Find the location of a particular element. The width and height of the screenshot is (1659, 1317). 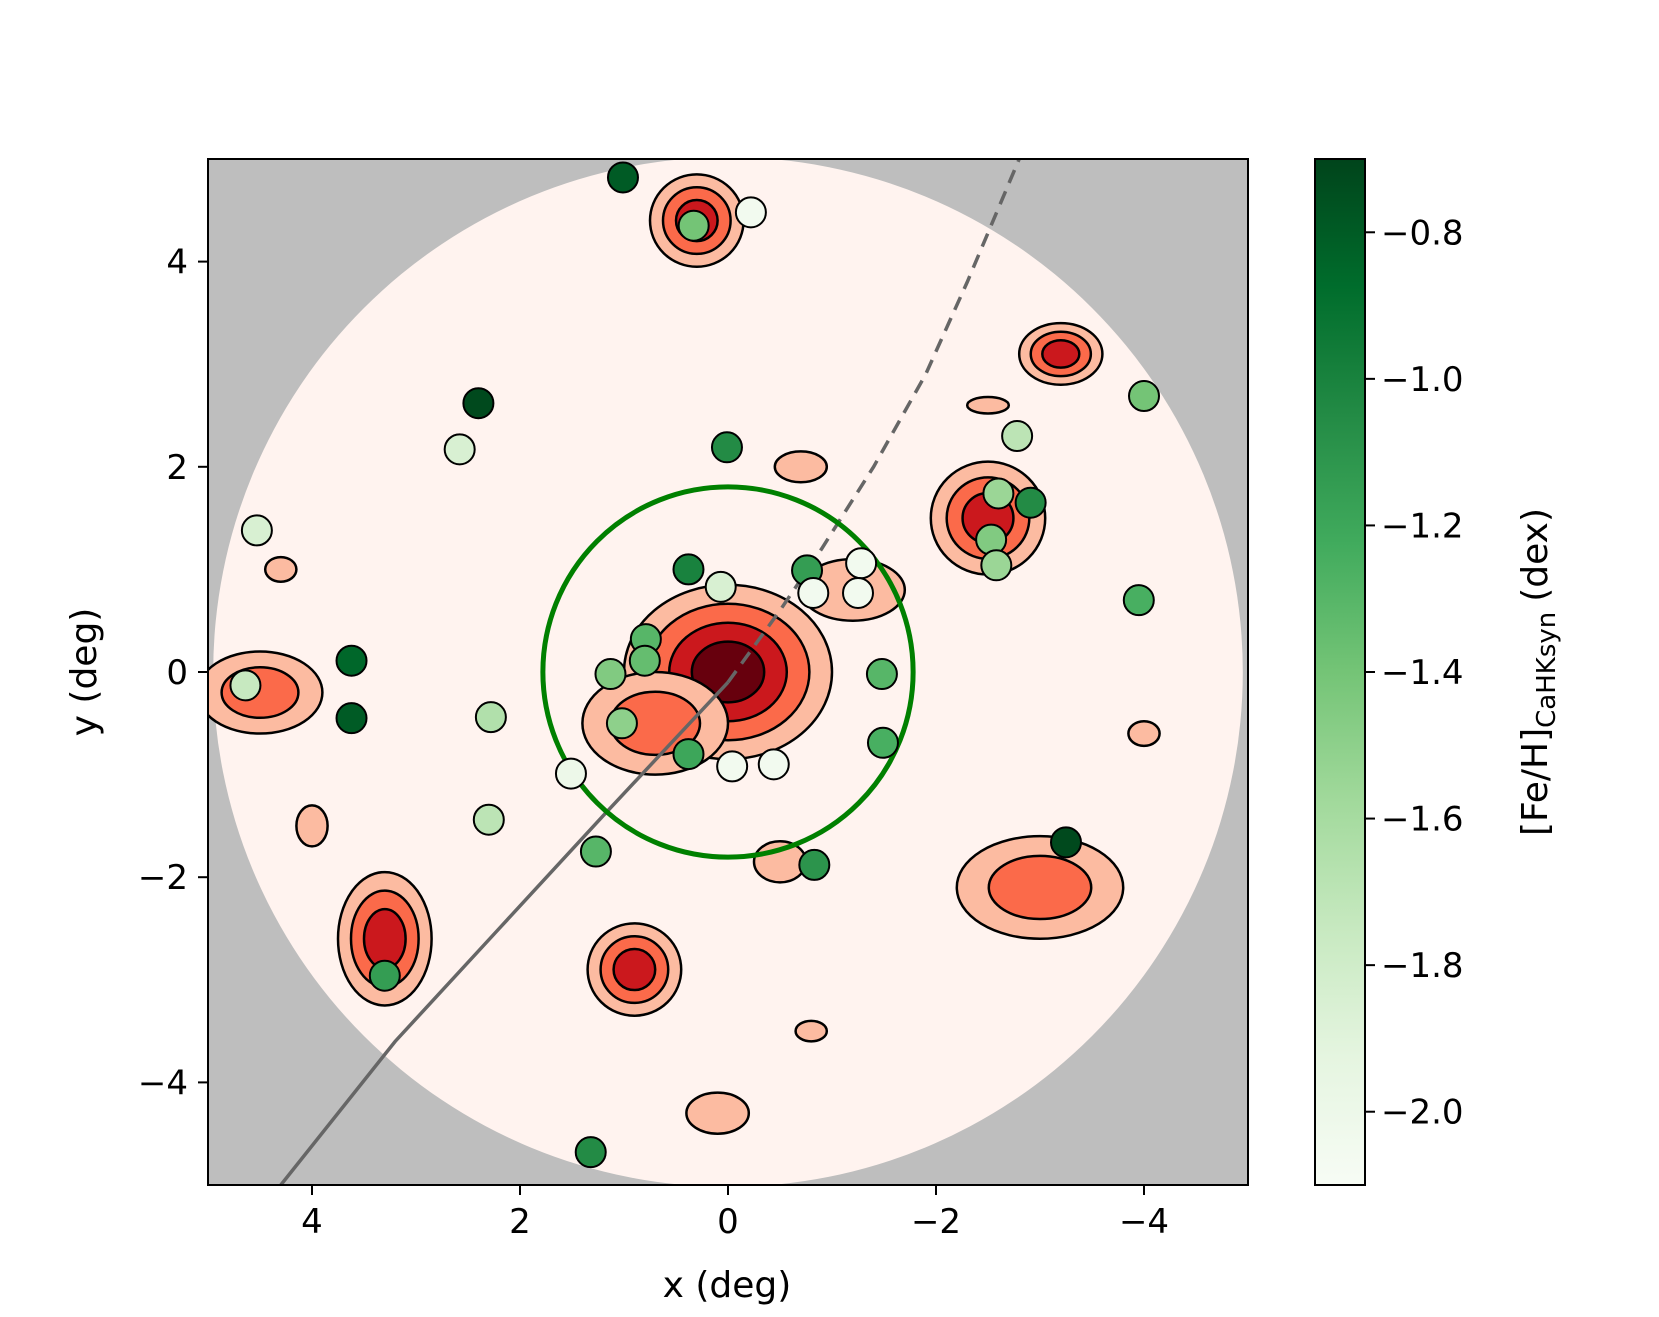

x-axis-ticks: 4 2 0 −2 −4 is located at coordinates (735, 1213).